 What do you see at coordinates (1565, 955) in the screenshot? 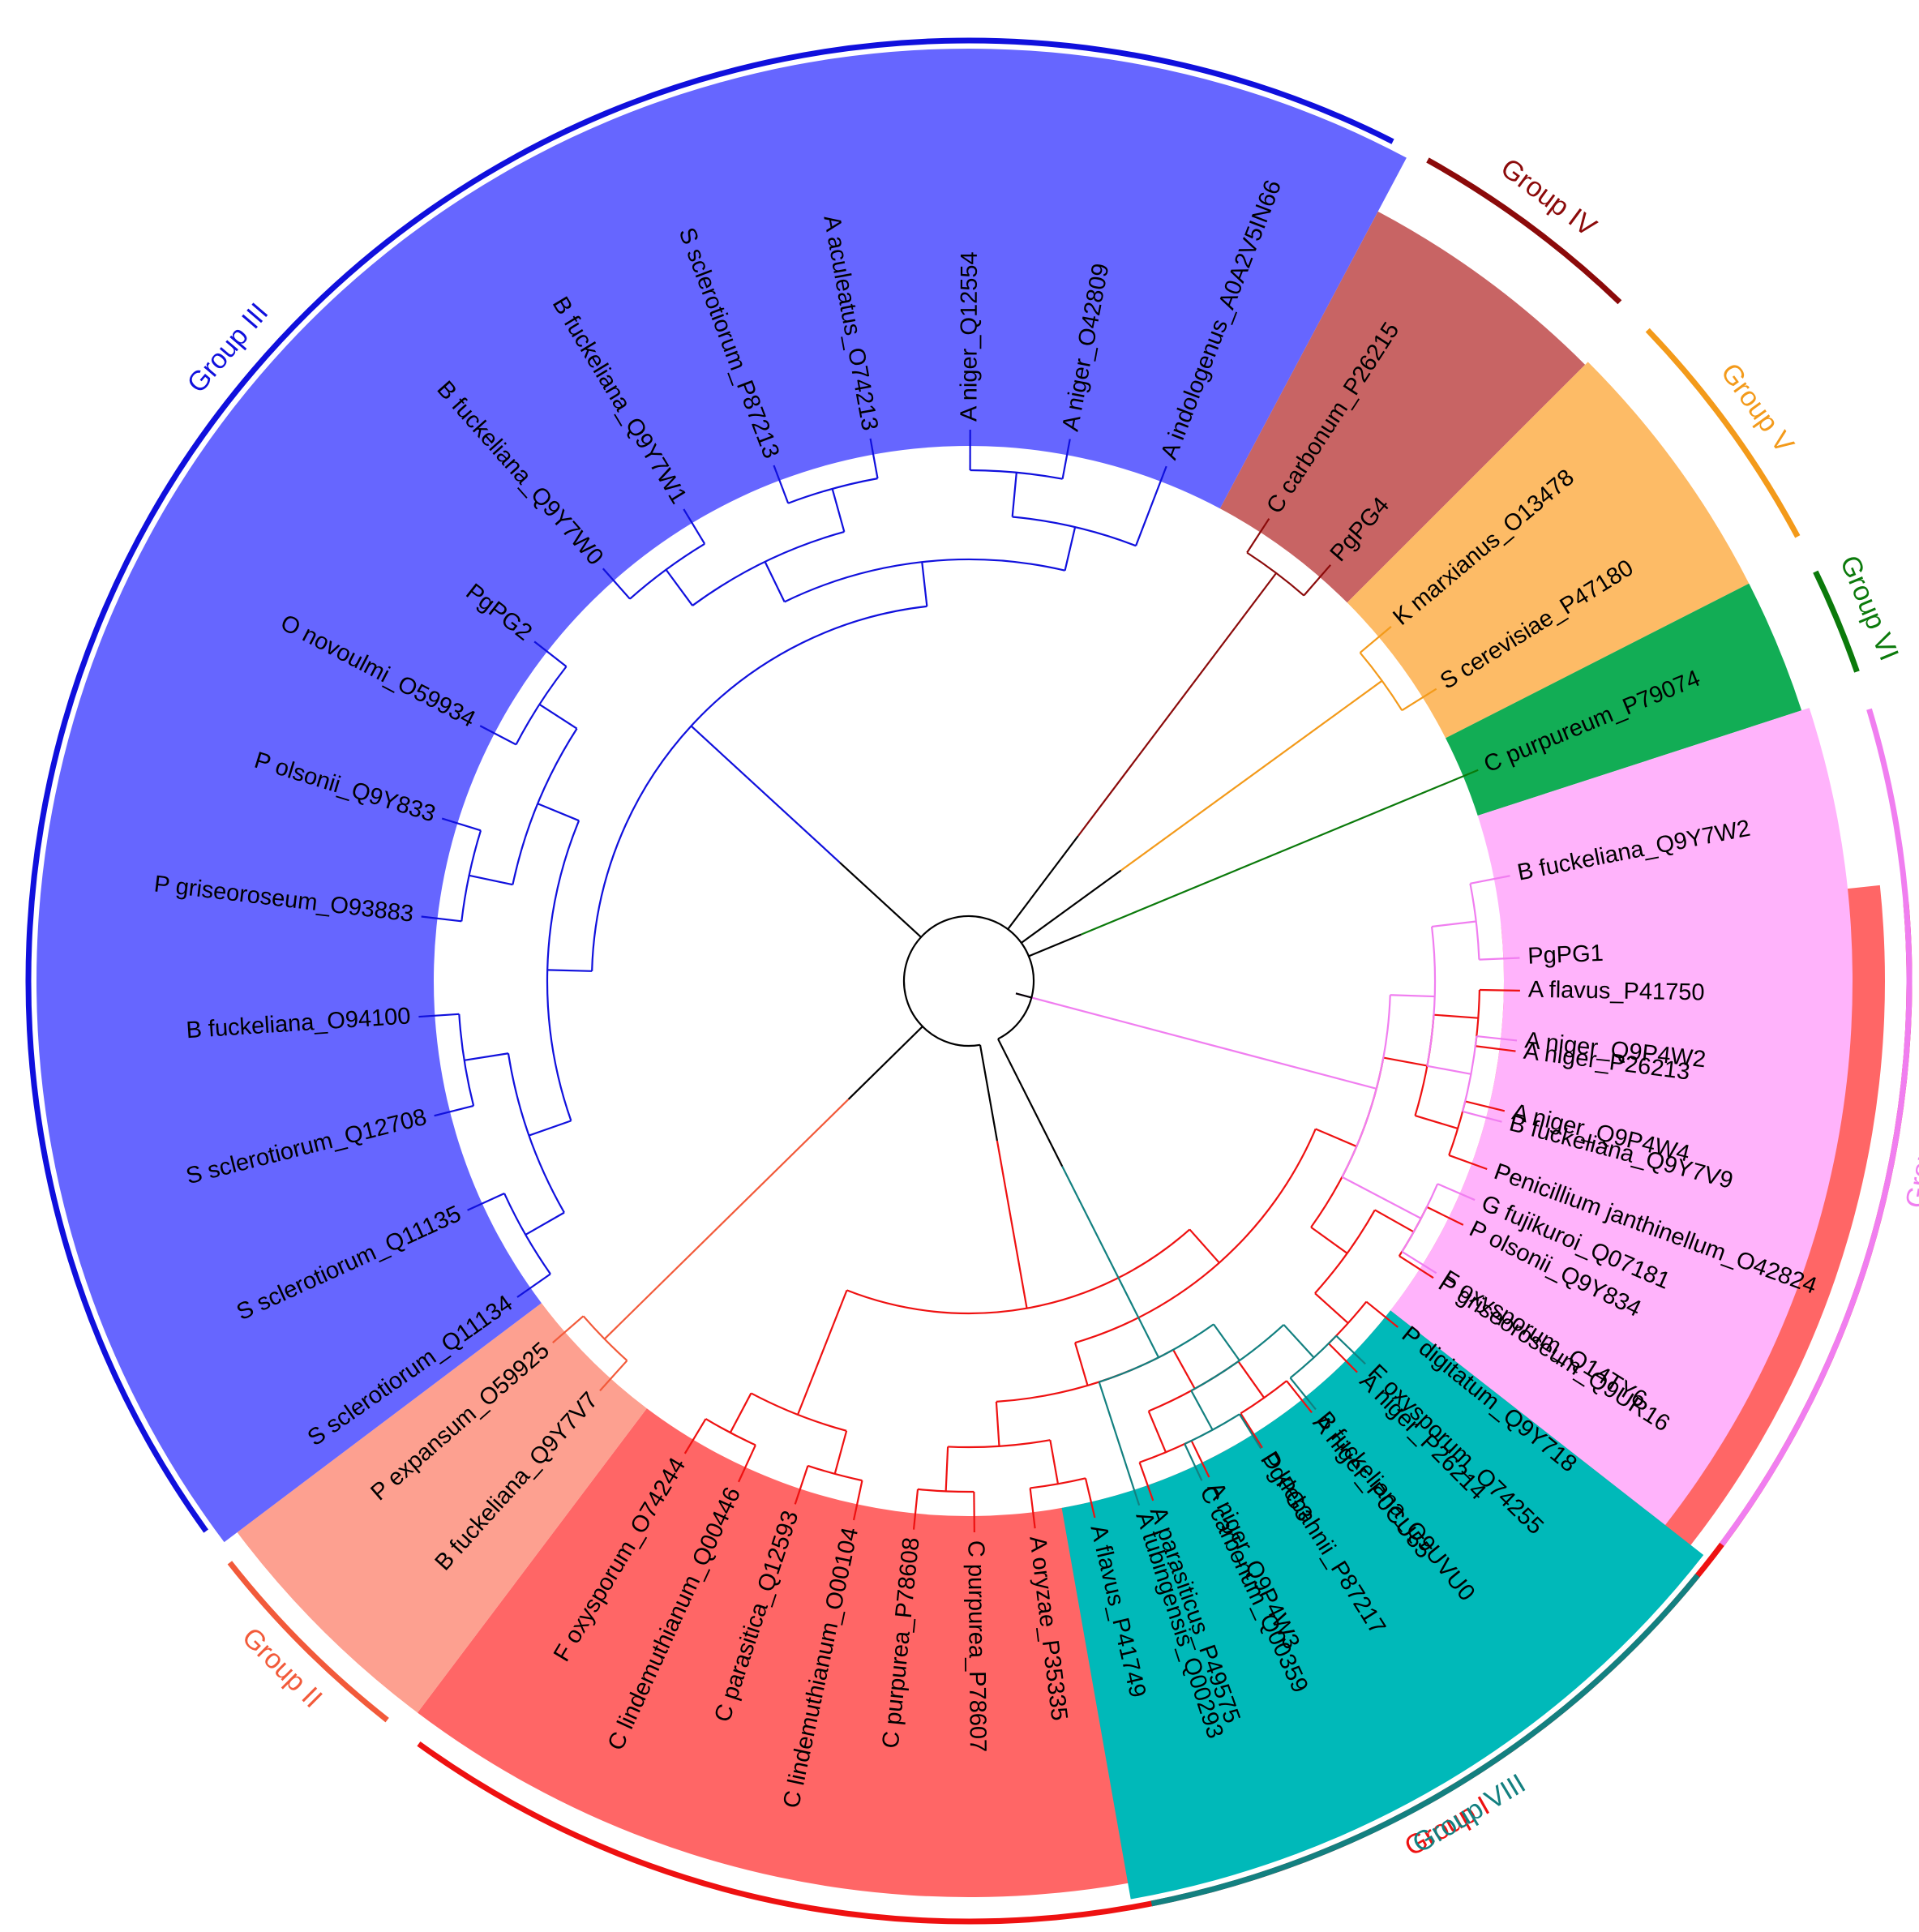
I see `leaf-label: PgPG1` at bounding box center [1565, 955].